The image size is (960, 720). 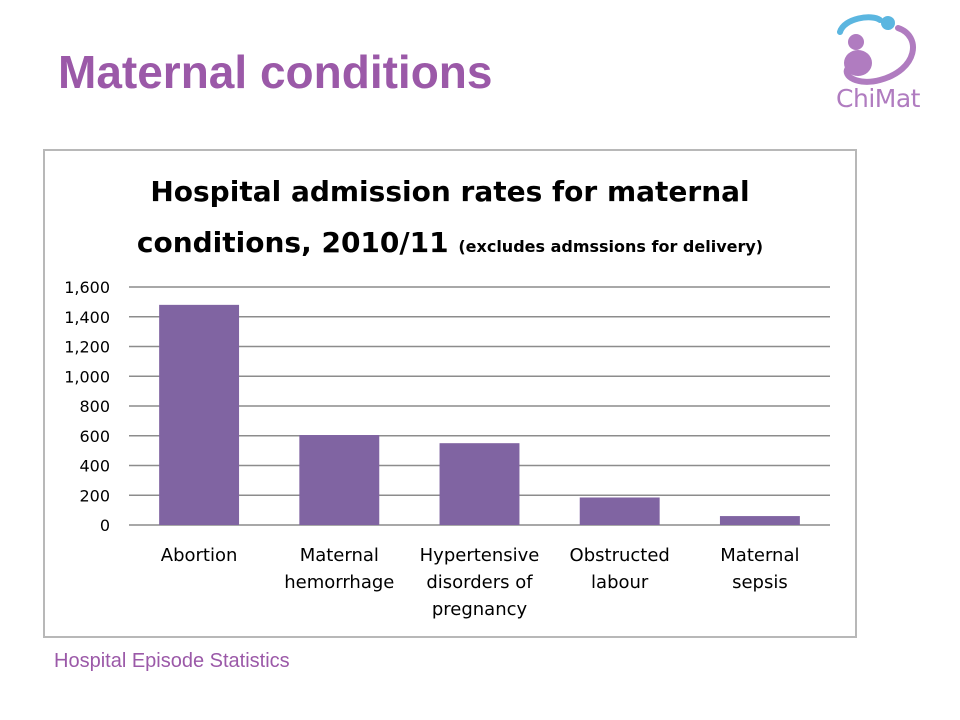 What do you see at coordinates (297, 242) in the screenshot?
I see `chart-title-main: conditions, 2010/11` at bounding box center [297, 242].